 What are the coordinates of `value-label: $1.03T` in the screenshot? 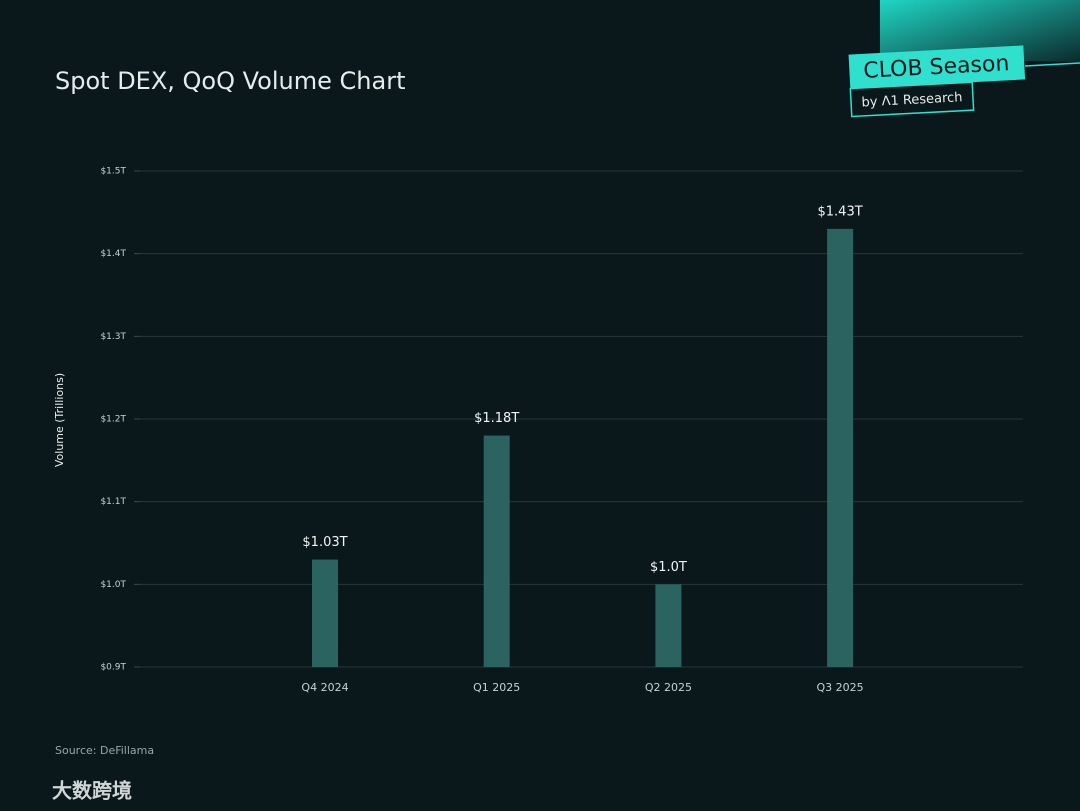 It's located at (324, 542).